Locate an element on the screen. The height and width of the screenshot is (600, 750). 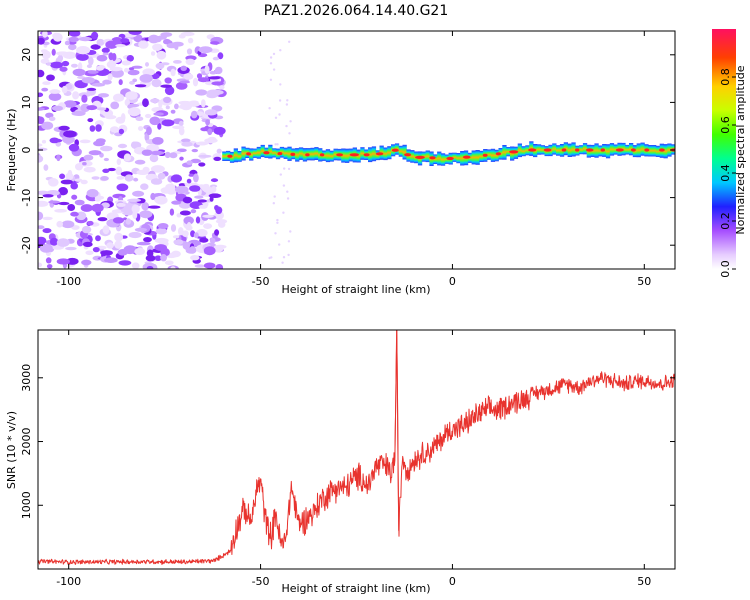
figure-title: PAZ1.2026.064.14.40.G21 is located at coordinates (356, 11).